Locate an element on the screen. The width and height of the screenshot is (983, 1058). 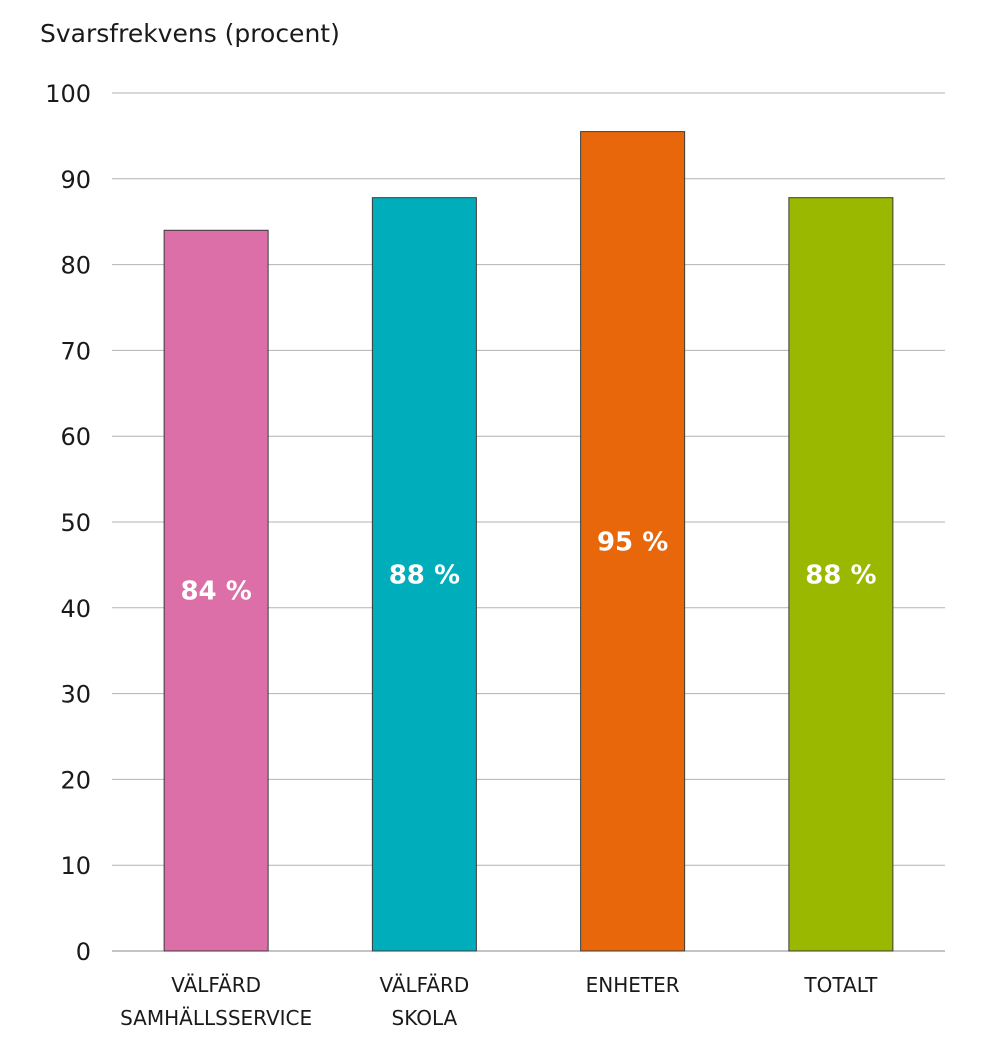
y-tick-label: 30 is located at coordinates (75, 695).